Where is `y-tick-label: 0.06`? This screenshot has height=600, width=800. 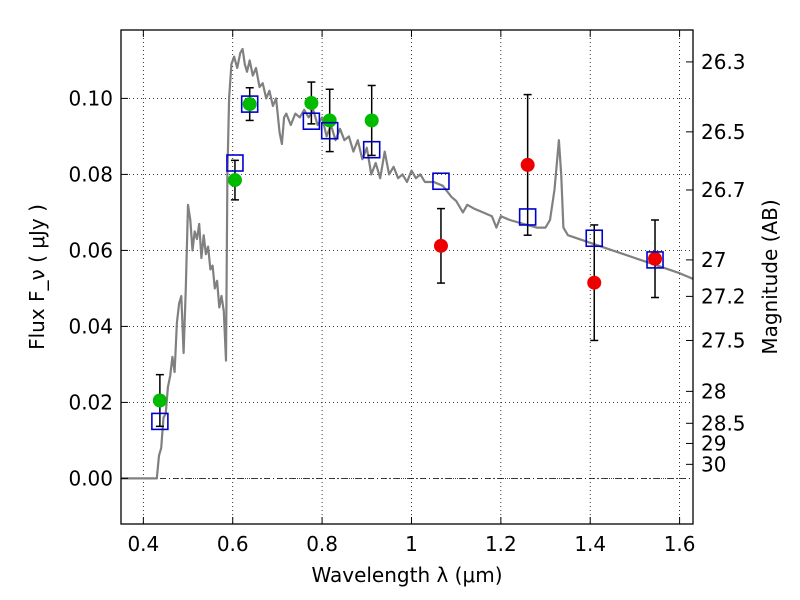
y-tick-label: 0.06 is located at coordinates (90, 250).